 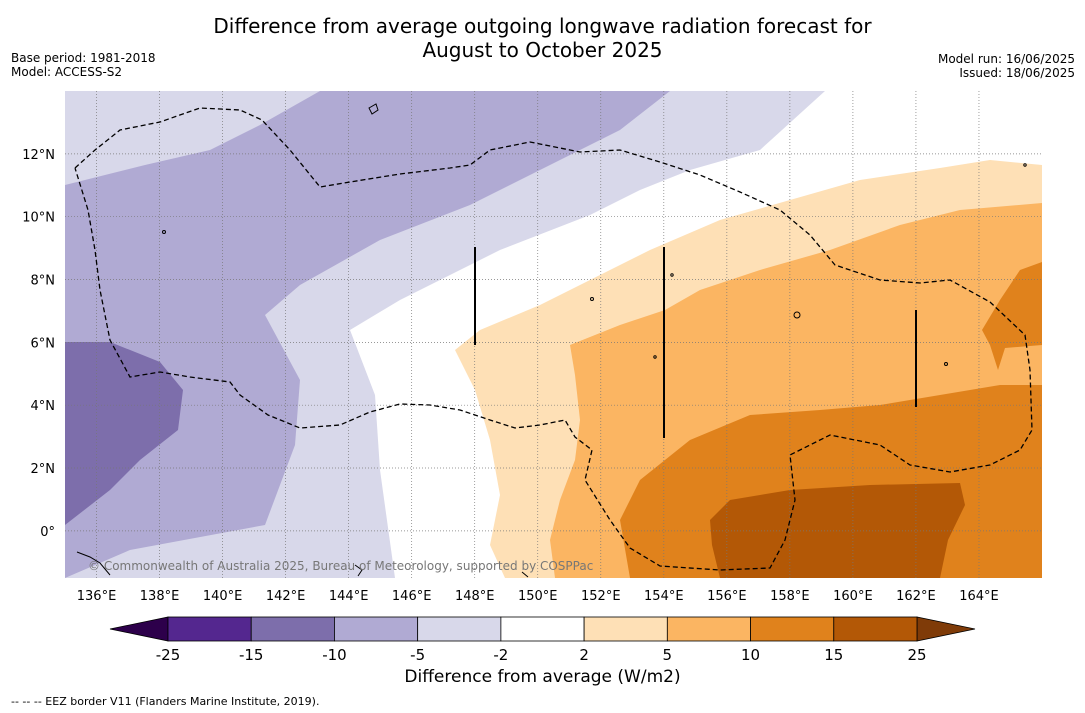 I want to click on meta-left: Base period: 1981-2018 Model: ACCESS-S2, so click(x=83, y=65).